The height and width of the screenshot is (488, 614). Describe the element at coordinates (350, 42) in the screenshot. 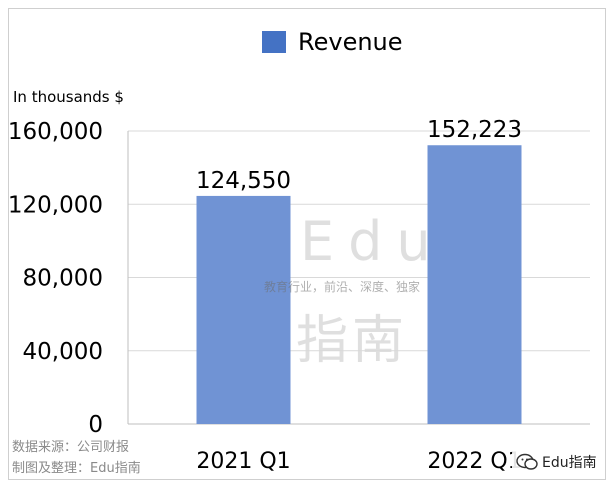

I see `legend-label-revenue: Revenue` at that location.